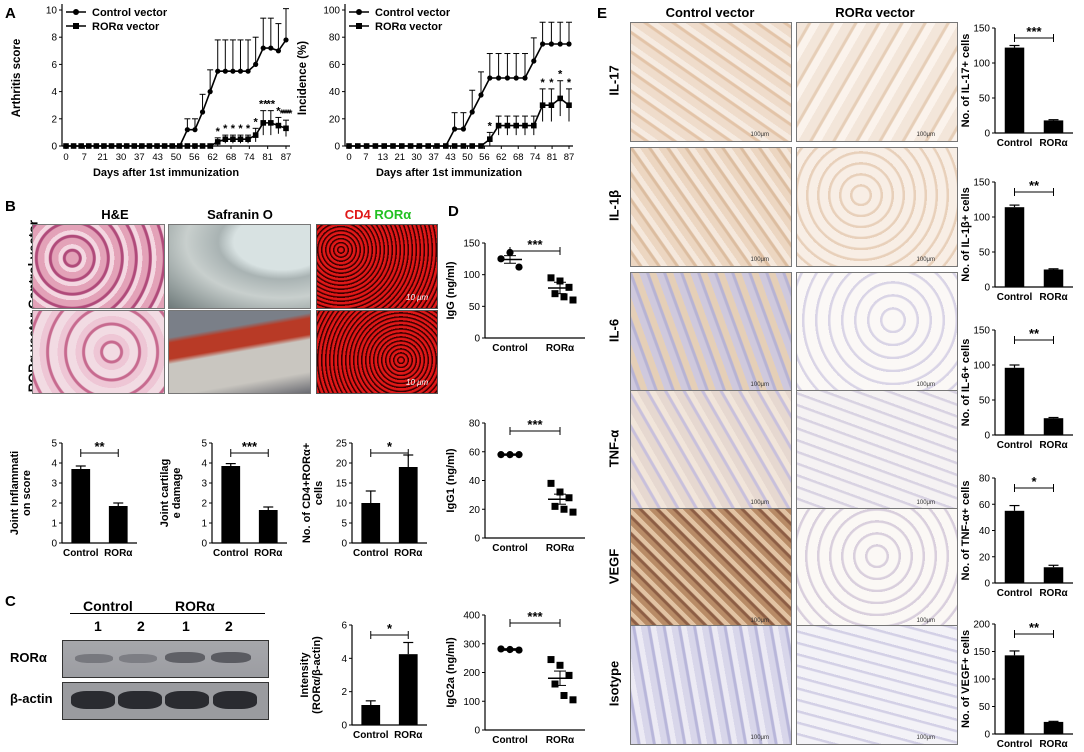 This screenshot has height=752, width=1084. Describe the element at coordinates (52, 11) in the screenshot. I see `y-tick-label: 10` at that location.